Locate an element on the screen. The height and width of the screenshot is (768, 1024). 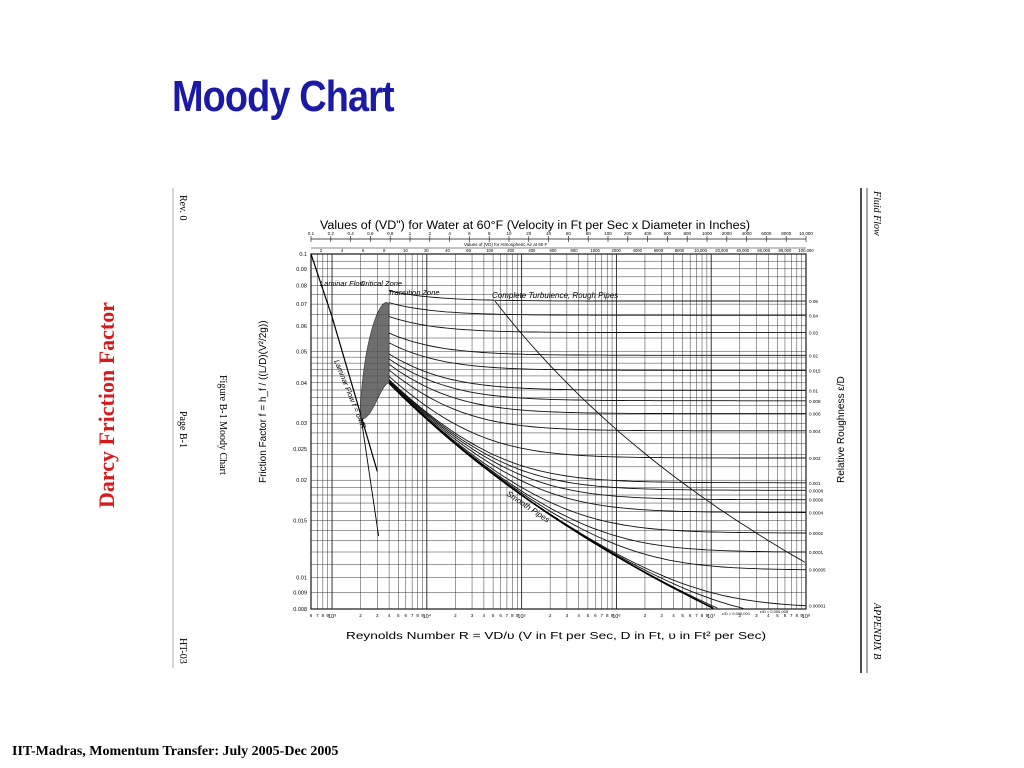
y-tick-label: 0.1 is located at coordinates (303, 255).